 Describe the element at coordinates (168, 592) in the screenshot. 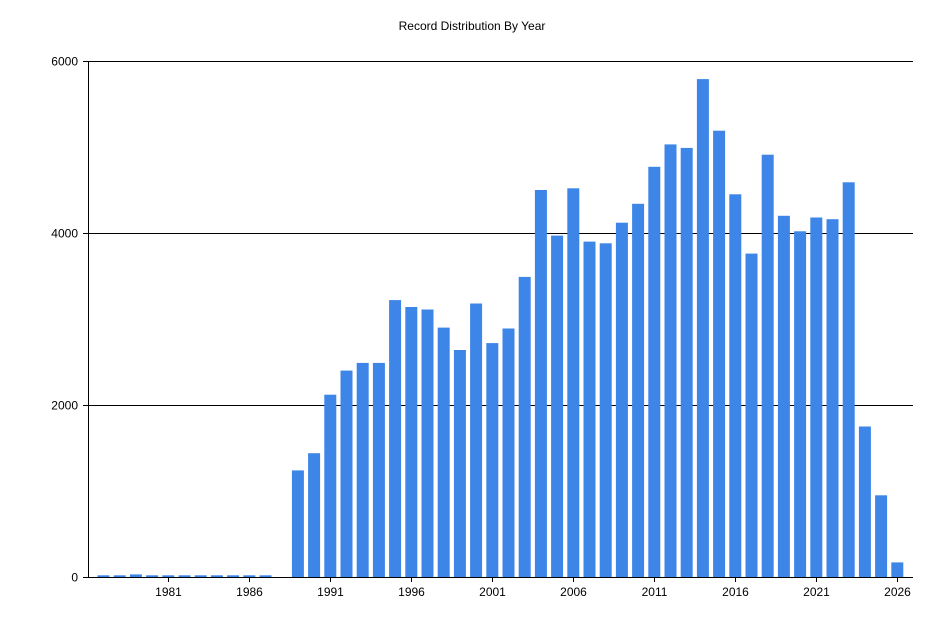

I see `x-tick-label: 1981` at that location.